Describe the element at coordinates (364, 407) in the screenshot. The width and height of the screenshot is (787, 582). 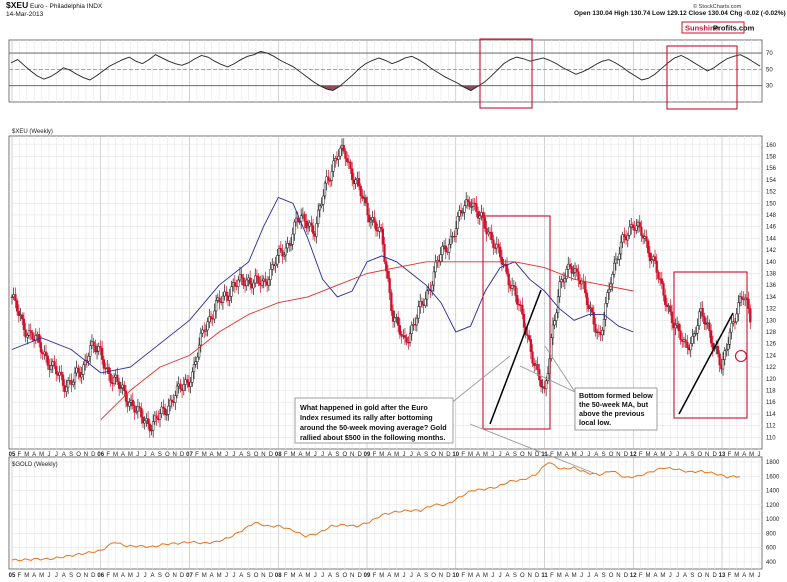
I see `main-note-line-1: What happened in gold after the Euro` at that location.